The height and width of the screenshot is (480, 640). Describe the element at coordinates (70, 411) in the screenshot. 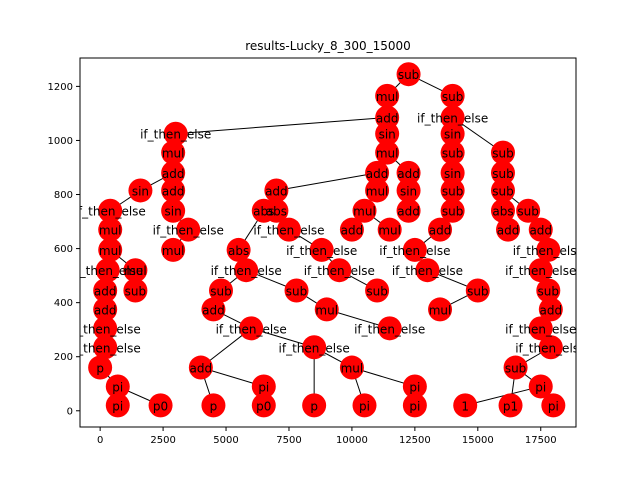

I see `y-tick-label: 0` at that location.